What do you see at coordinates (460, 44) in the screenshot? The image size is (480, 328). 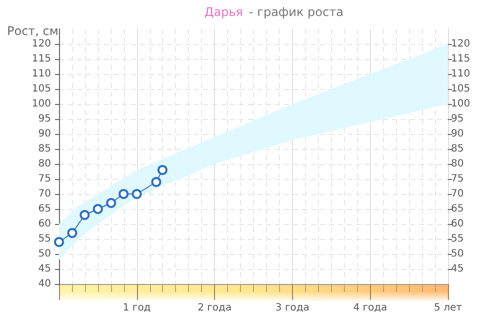 I see `y2-tick-label: 120` at bounding box center [460, 44].